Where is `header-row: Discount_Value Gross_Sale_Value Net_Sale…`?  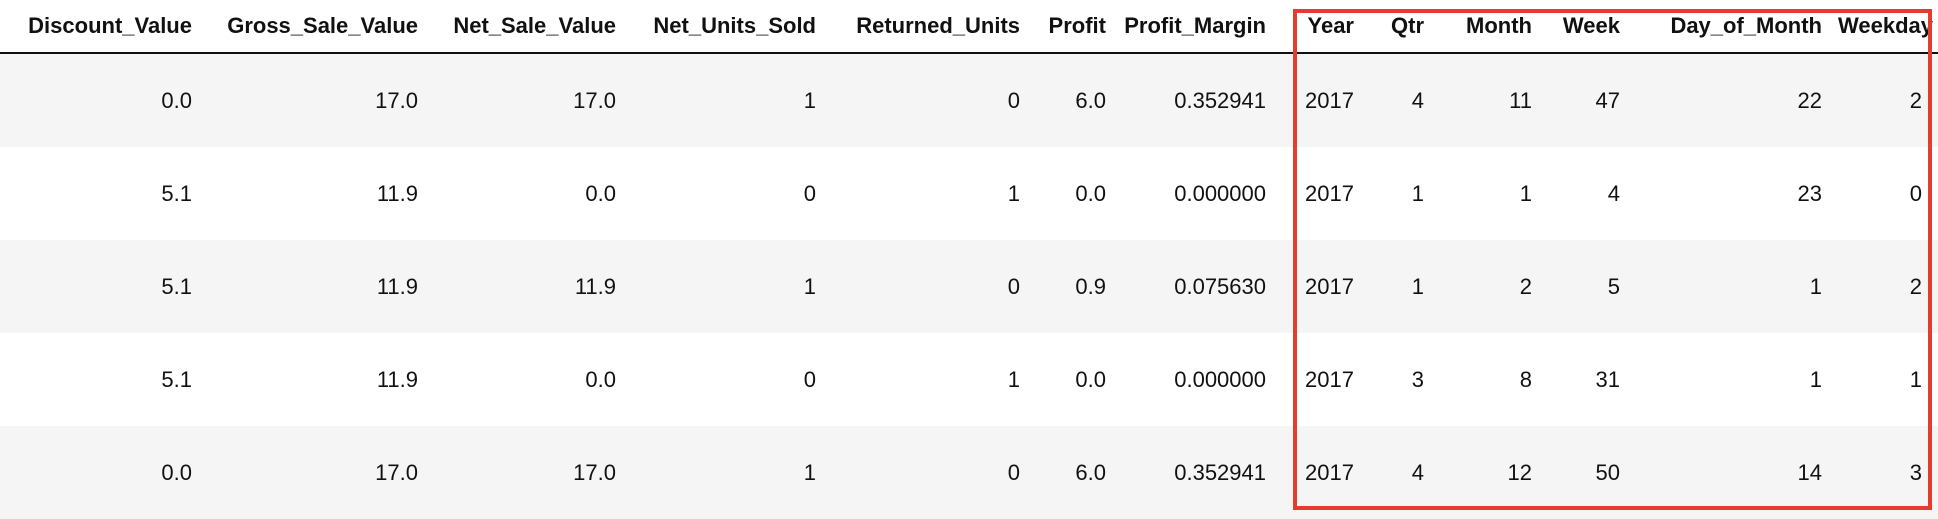
header-row: Discount_Value Gross_Sale_Value Net_Sale… is located at coordinates (969, 27).